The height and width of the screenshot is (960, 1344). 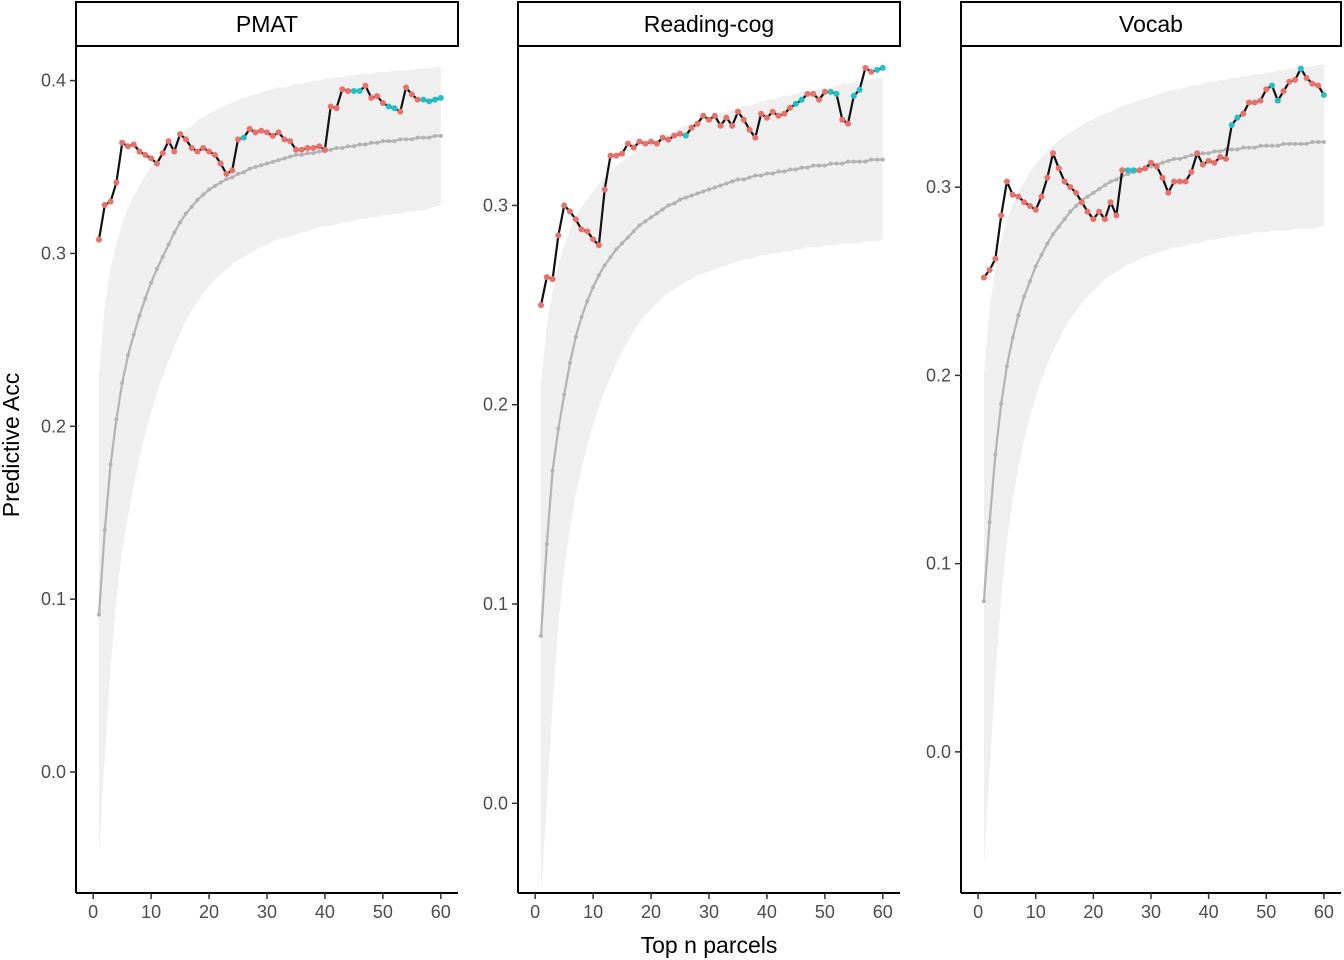 What do you see at coordinates (209, 912) in the screenshot?
I see `x-tick-label: 20` at bounding box center [209, 912].